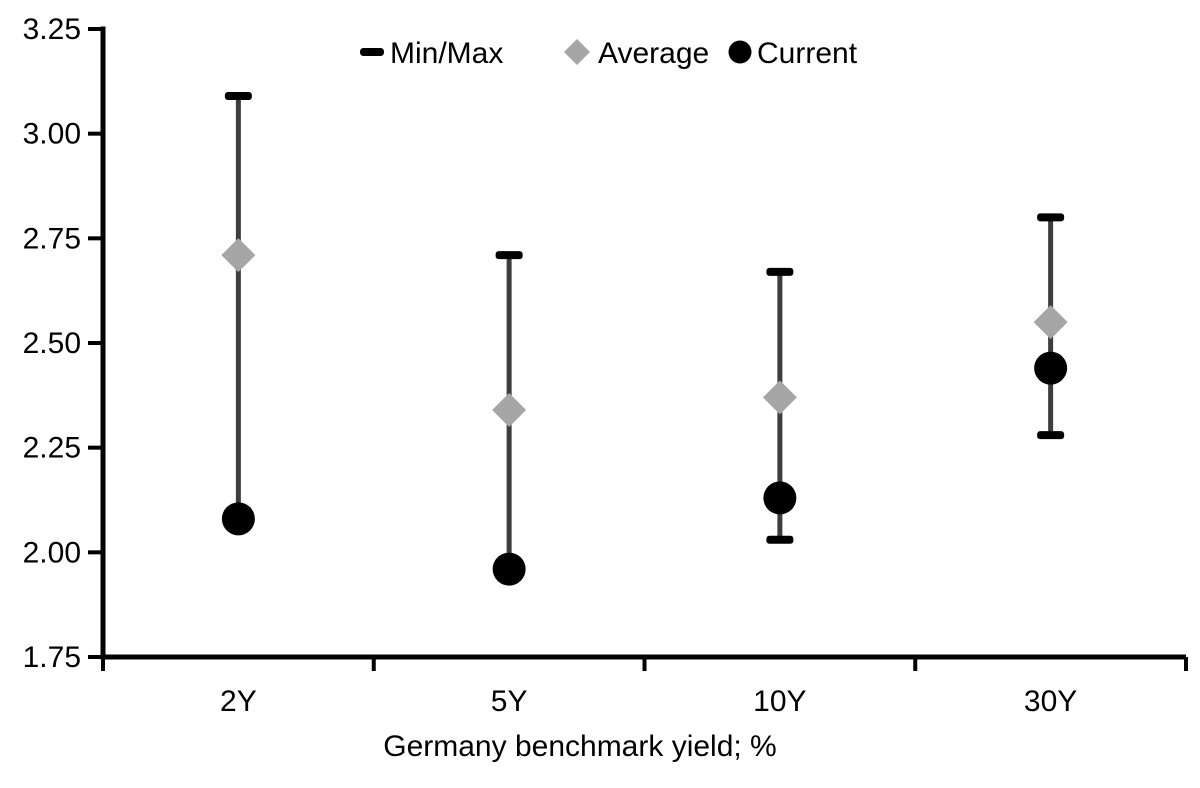 Image resolution: width=1200 pixels, height=788 pixels. What do you see at coordinates (580, 746) in the screenshot?
I see `x-axis-title: Germany benchmark yield; %` at bounding box center [580, 746].